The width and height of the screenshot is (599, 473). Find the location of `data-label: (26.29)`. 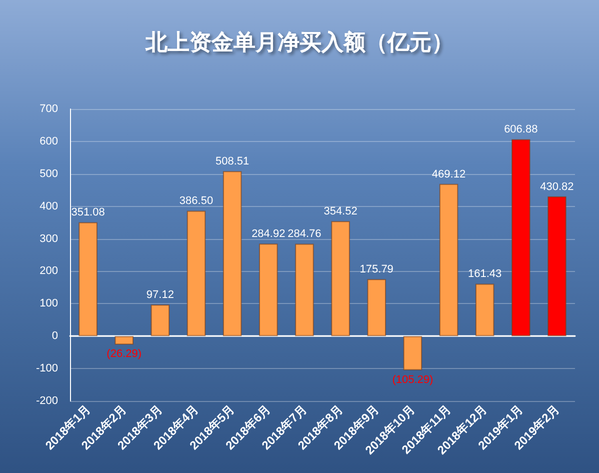

data-label: (26.29) is located at coordinates (124, 354).